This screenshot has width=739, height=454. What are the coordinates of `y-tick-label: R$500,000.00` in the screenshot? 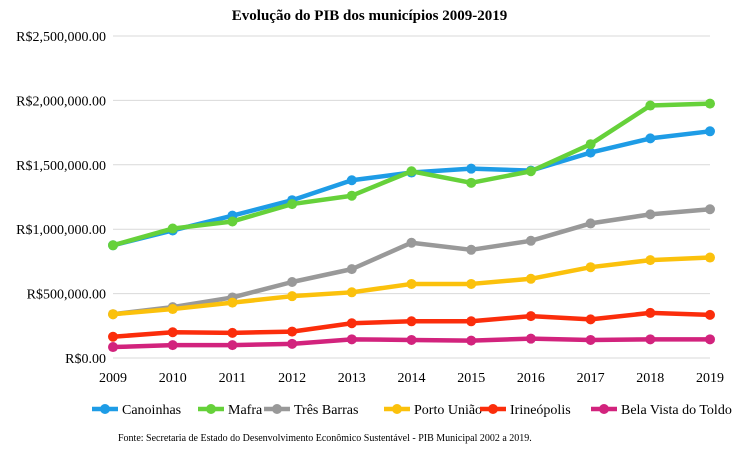 It's located at (66, 295).